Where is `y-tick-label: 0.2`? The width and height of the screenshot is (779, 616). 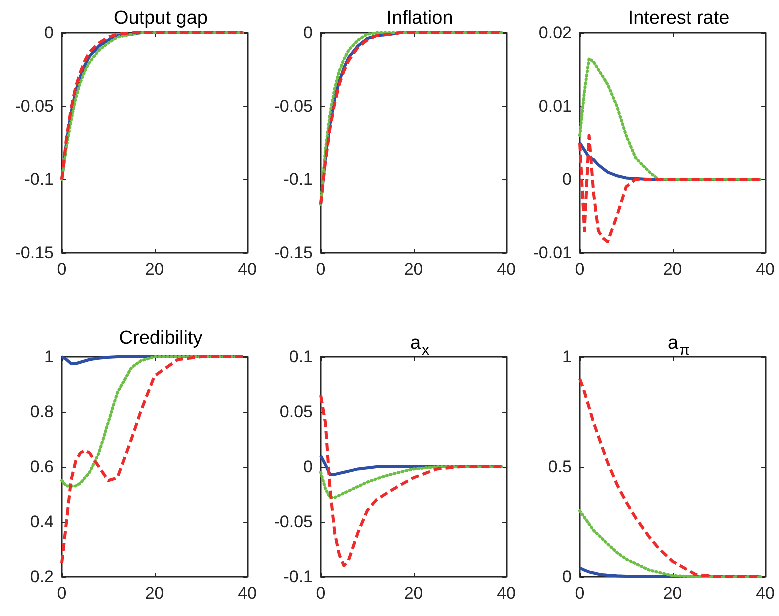 y-tick-label: 0.2 is located at coordinates (42, 577).